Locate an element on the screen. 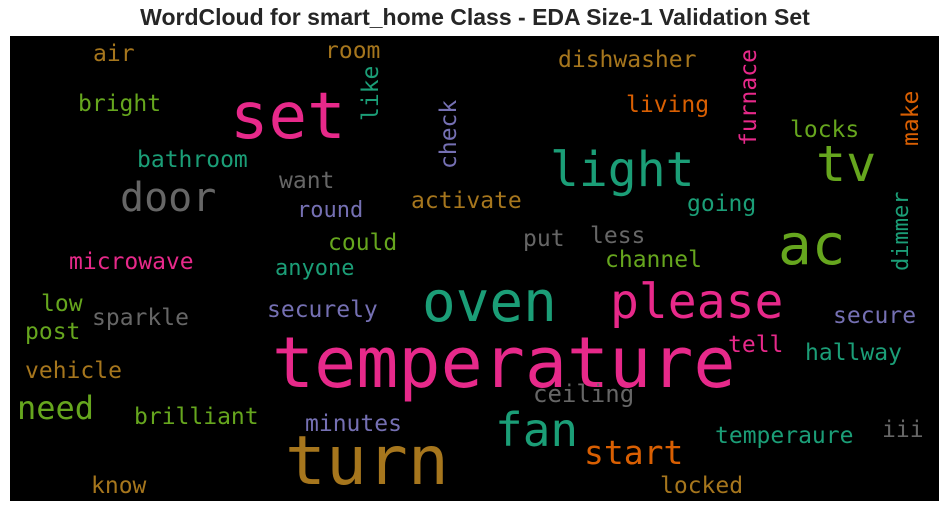  word-post: post is located at coordinates (52, 332).